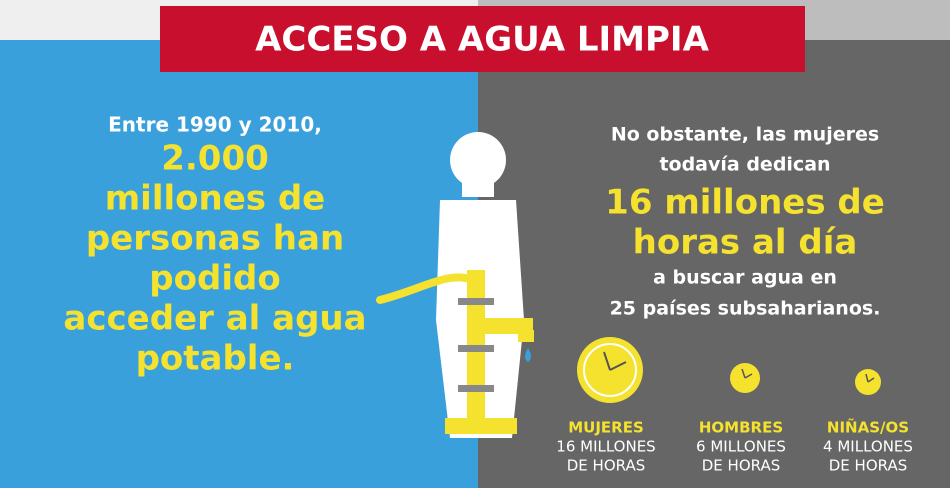  What do you see at coordinates (729, 370) in the screenshot?
I see `clocks` at bounding box center [729, 370].